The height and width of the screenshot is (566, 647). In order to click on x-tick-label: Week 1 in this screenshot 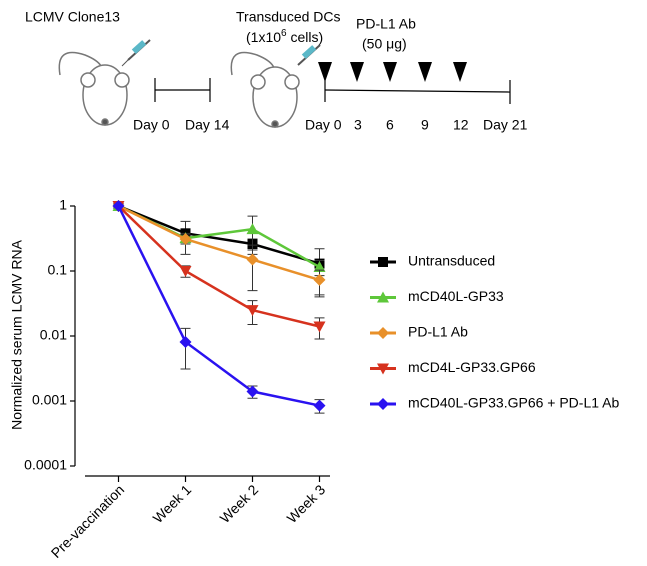, I will do `click(172, 503)`.